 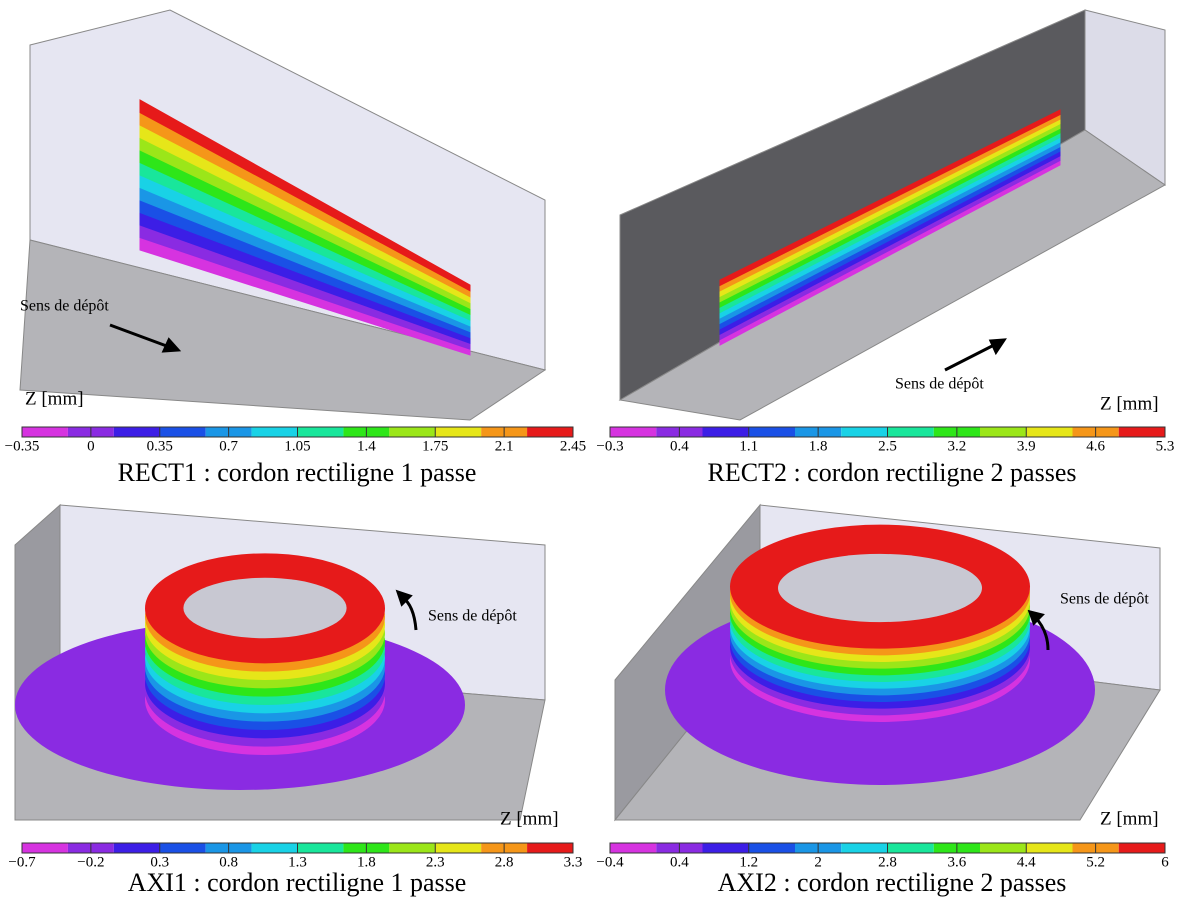 I want to click on colorbar-tick-label: −0.35, so click(x=22, y=446).